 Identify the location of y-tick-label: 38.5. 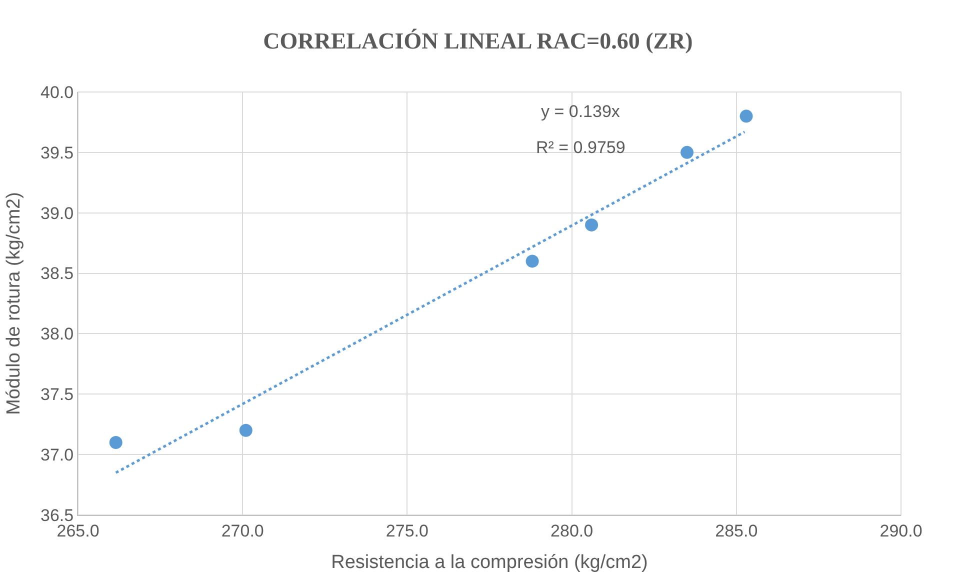
(57, 274).